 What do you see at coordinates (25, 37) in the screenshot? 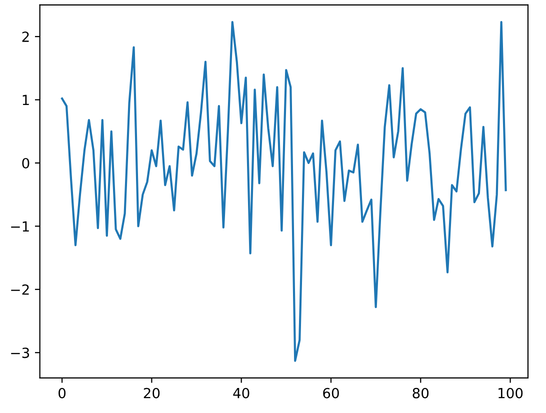
I see `y-tick-label: 2` at bounding box center [25, 37].